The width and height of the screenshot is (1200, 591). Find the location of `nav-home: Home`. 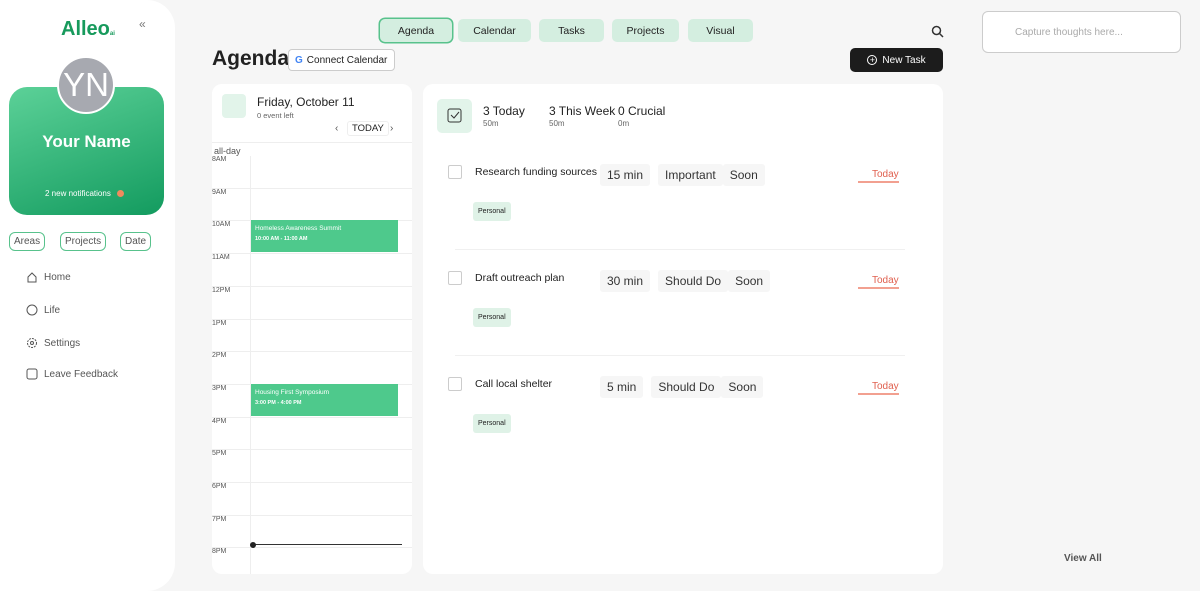

nav-home: Home is located at coordinates (48, 277).